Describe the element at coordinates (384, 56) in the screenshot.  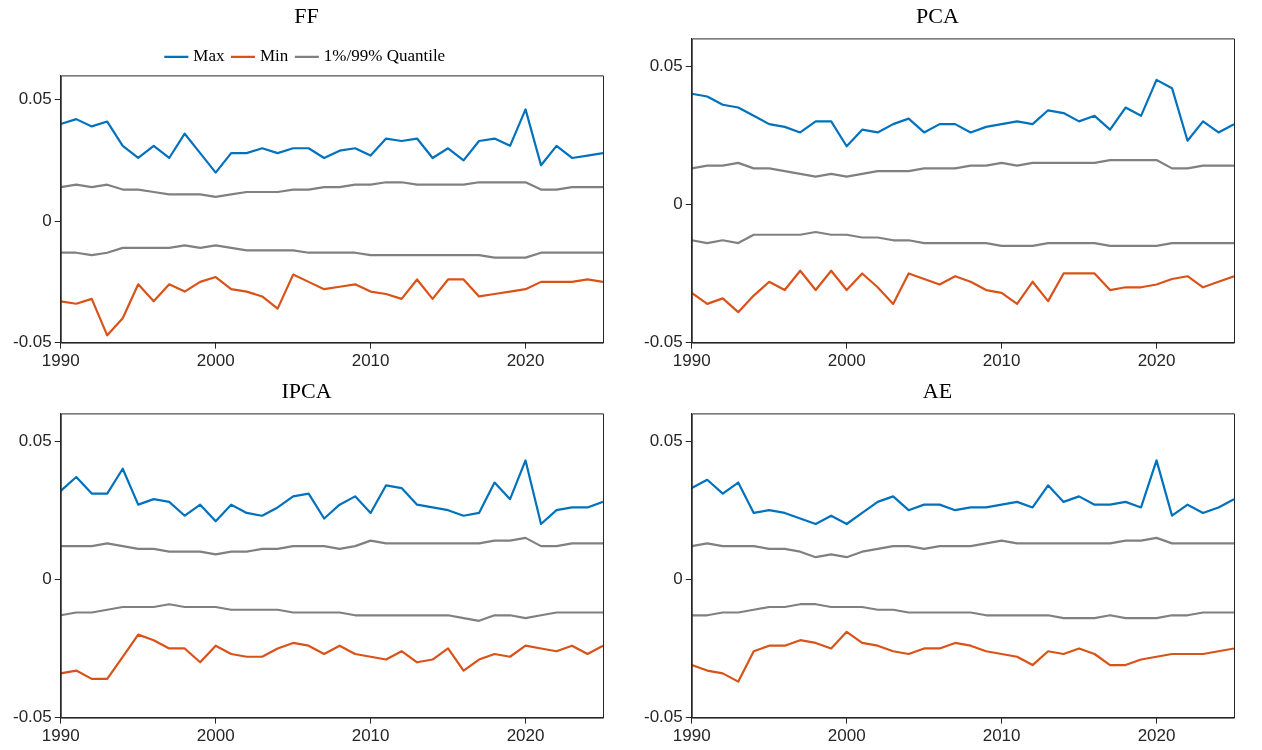
I see `legend-label: 1%/99% Quantile` at that location.